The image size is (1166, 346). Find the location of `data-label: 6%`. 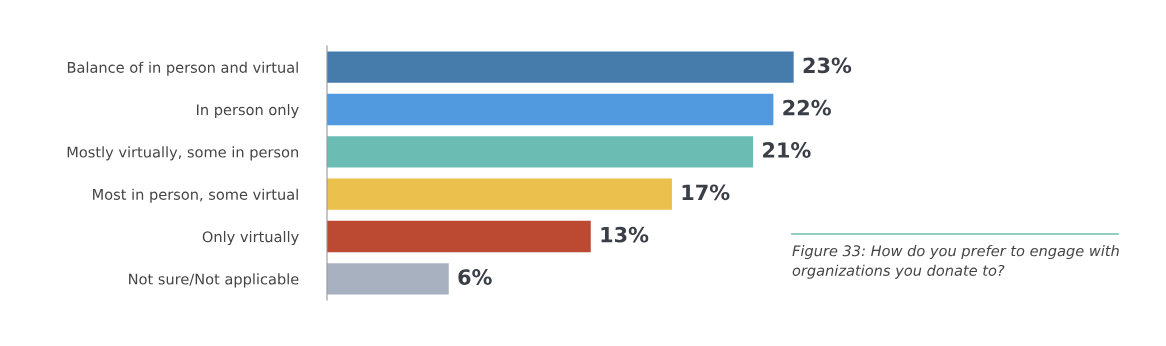

data-label: 6% is located at coordinates (475, 277).